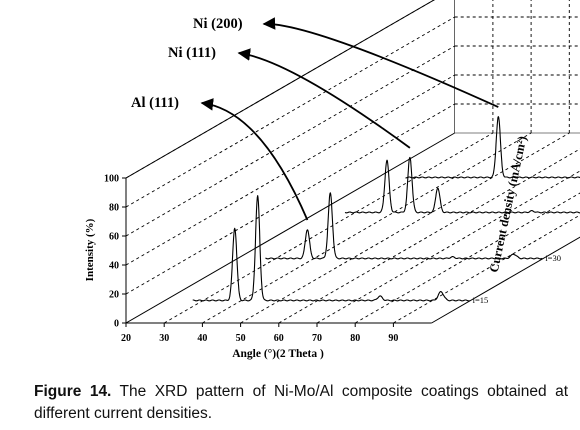  I want to click on y-tick-label: 60, so click(114, 237).